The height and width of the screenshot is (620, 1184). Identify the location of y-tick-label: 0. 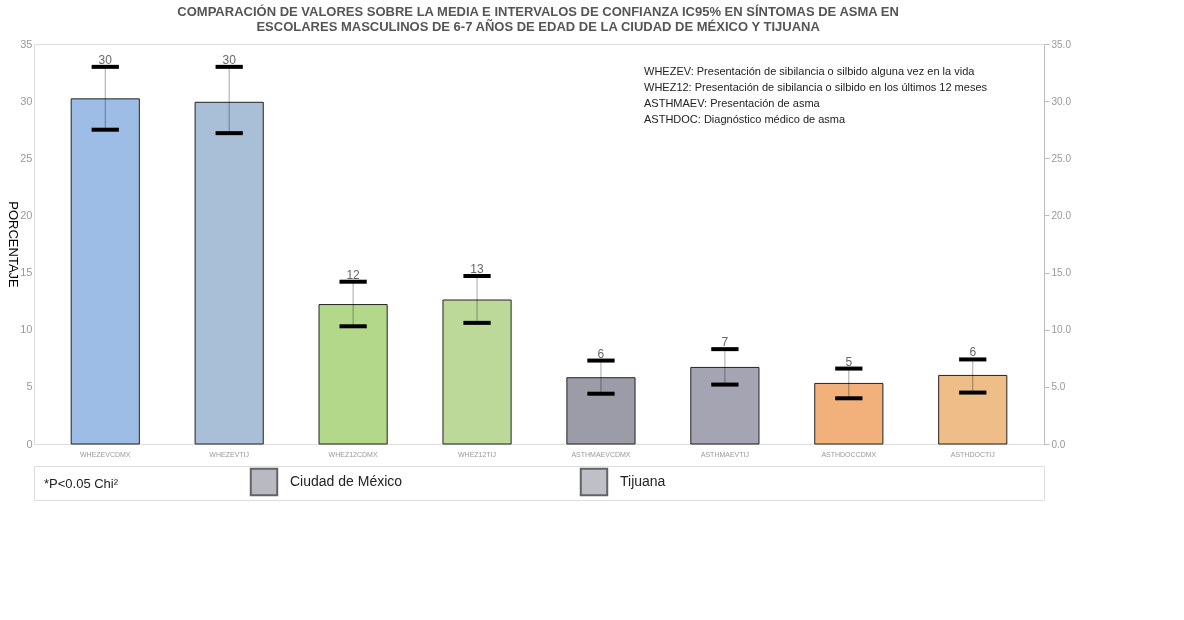
(29, 443).